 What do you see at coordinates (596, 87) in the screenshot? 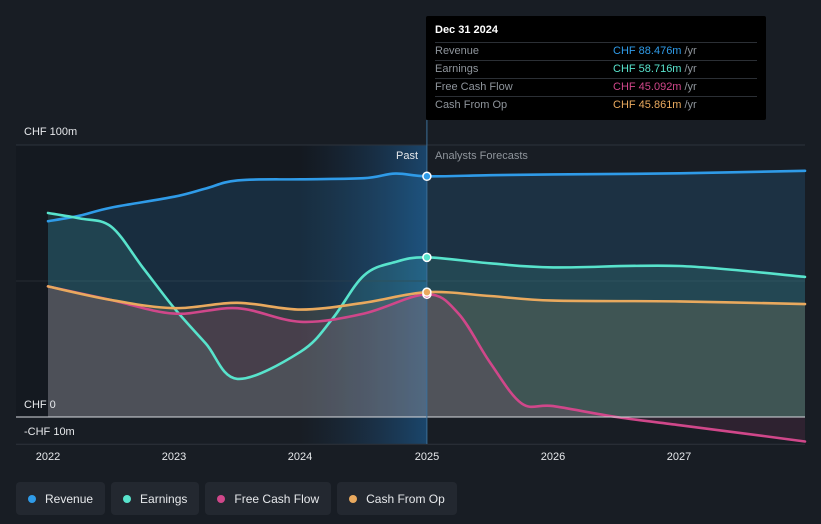
I see `tooltip-row-free-cash-flow: Free Cash Flow CHF 45.092m /yr` at bounding box center [596, 87].